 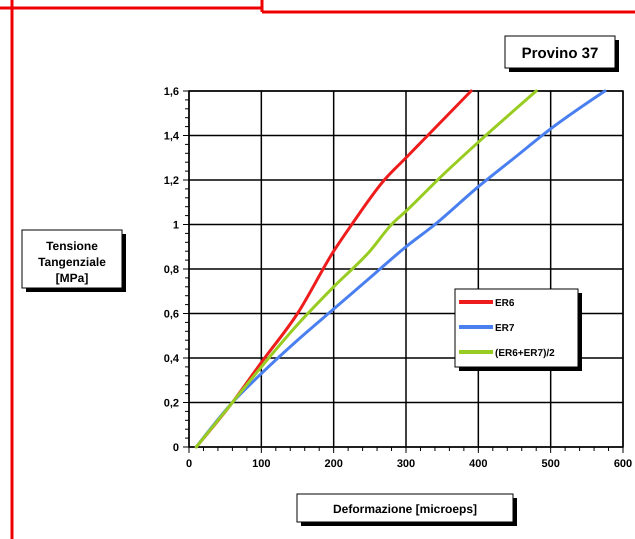 I want to click on y-tick-label: 1, so click(x=175, y=226).